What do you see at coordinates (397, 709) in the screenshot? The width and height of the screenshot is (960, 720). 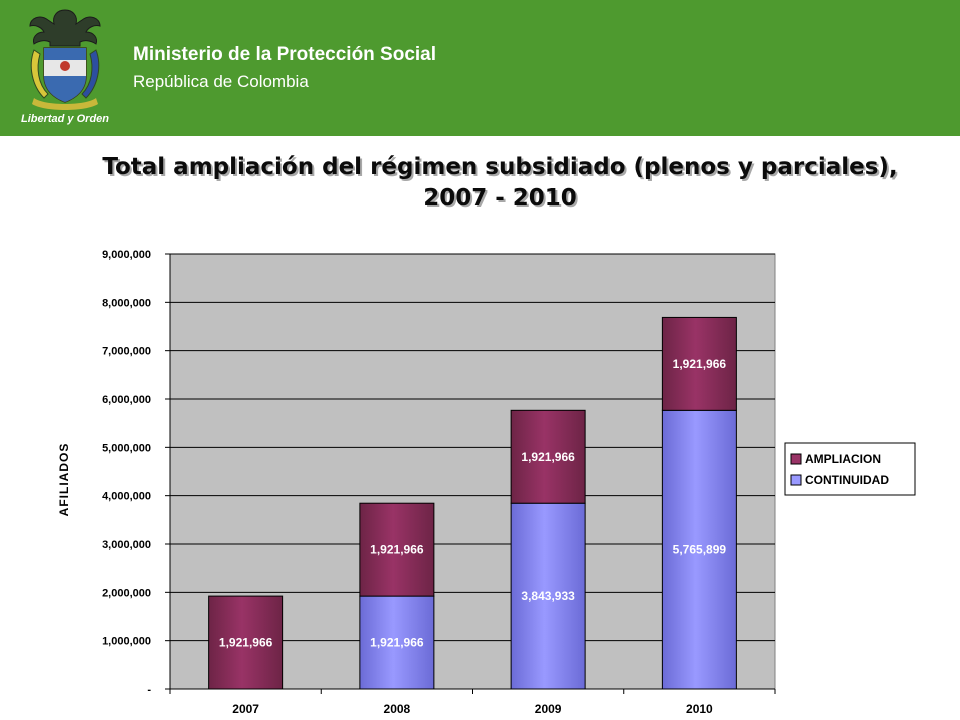 I see `x-tick-label: 2008` at bounding box center [397, 709].